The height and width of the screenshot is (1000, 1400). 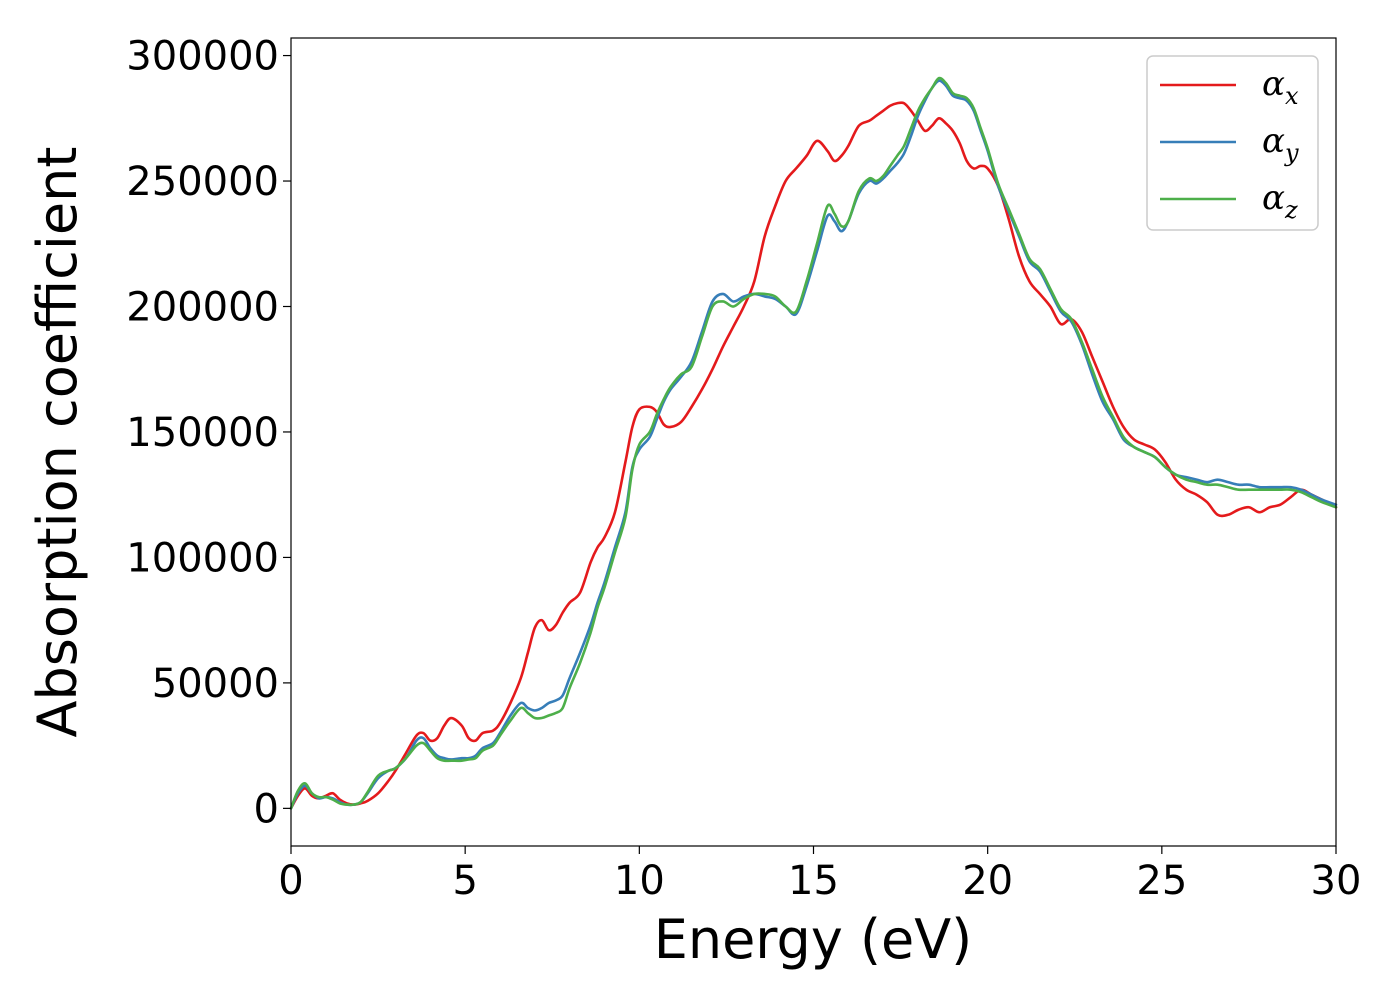 I want to click on y-tick-label: 150000, so click(x=202, y=433).